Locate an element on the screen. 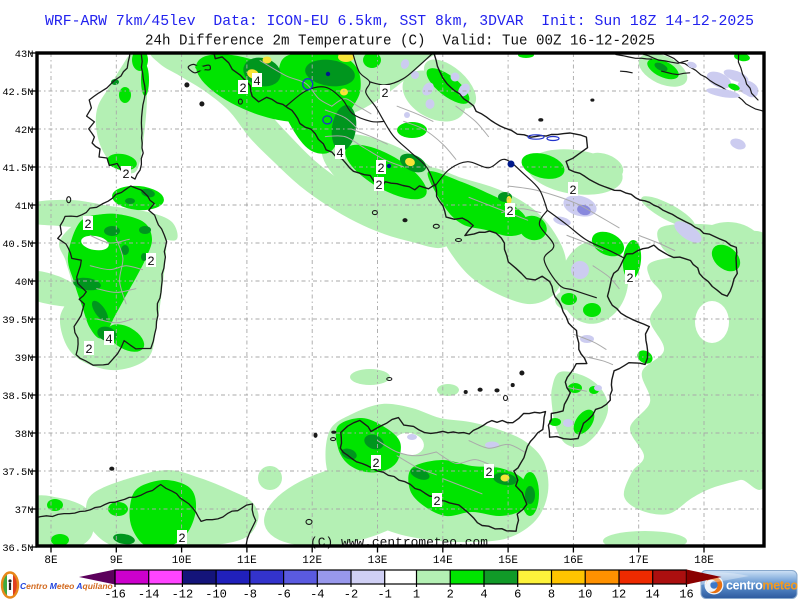 The image size is (800, 600). svg-text: -8 is located at coordinates (250, 594).